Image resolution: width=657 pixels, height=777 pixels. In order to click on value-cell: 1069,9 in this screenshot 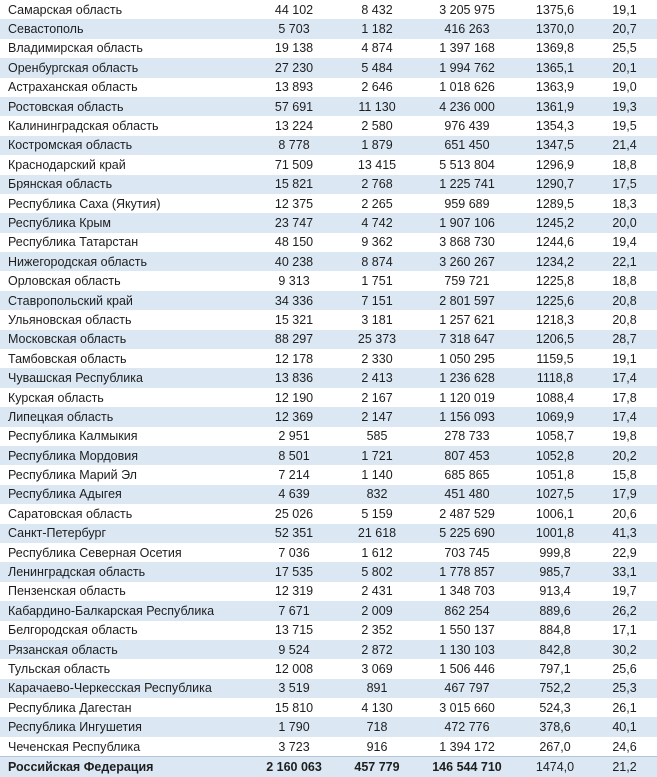, I will do `click(555, 416)`.